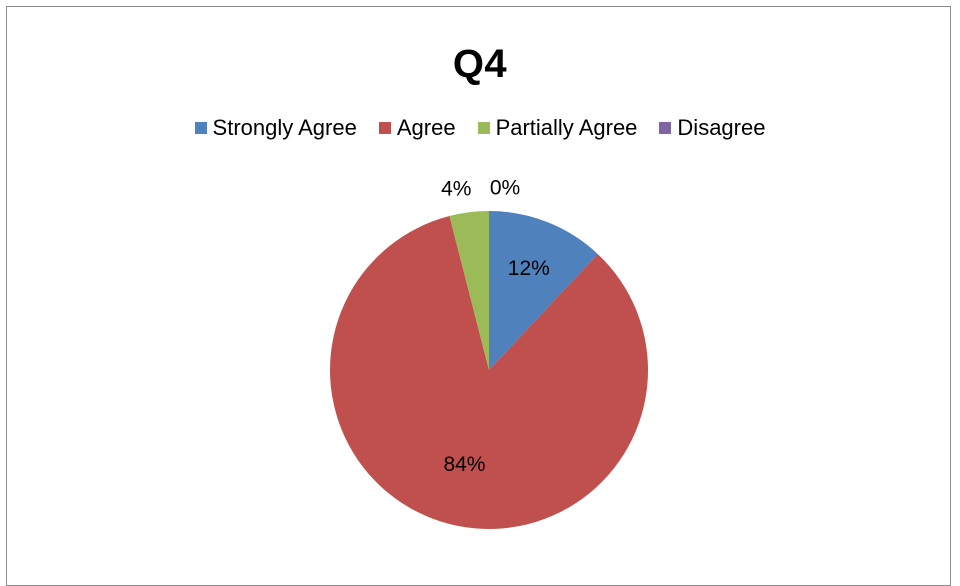  Describe the element at coordinates (464, 464) in the screenshot. I see `data-label-agree: 84%` at that location.